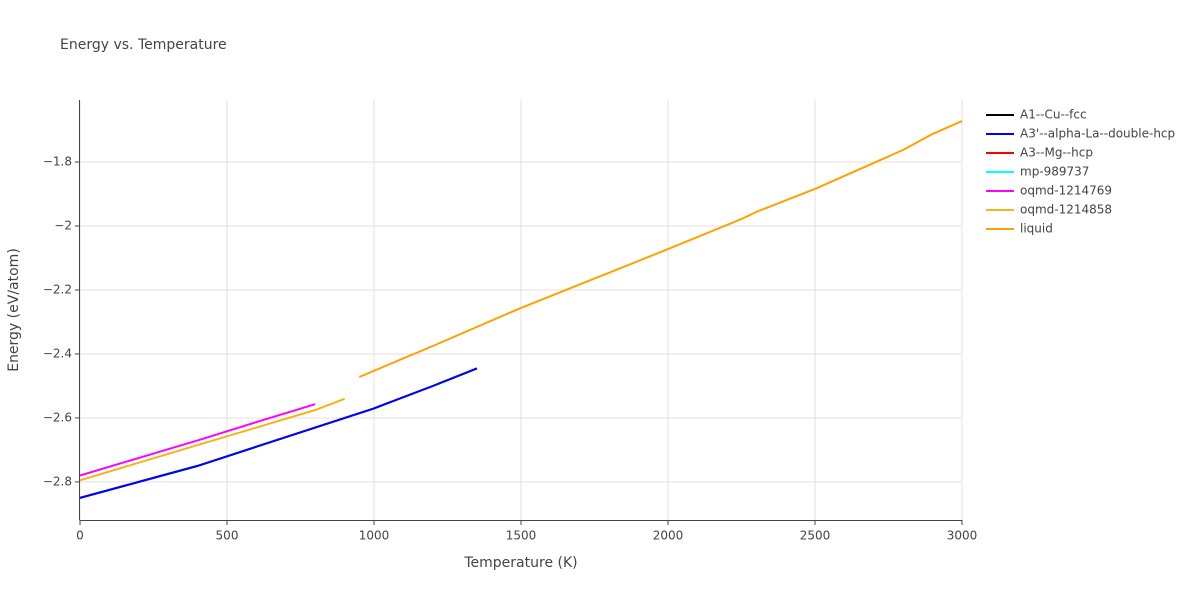  I want to click on y-tick-label: −2, so click(63, 226).